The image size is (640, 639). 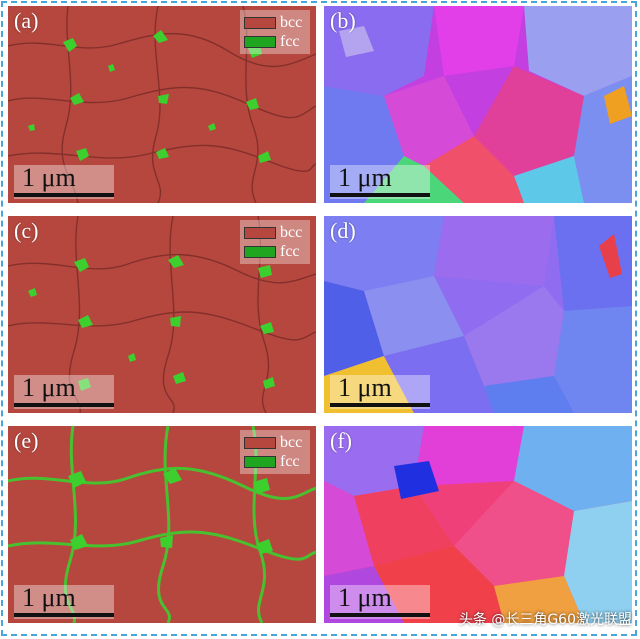 I want to click on panel-label: (c), so click(x=26, y=230).